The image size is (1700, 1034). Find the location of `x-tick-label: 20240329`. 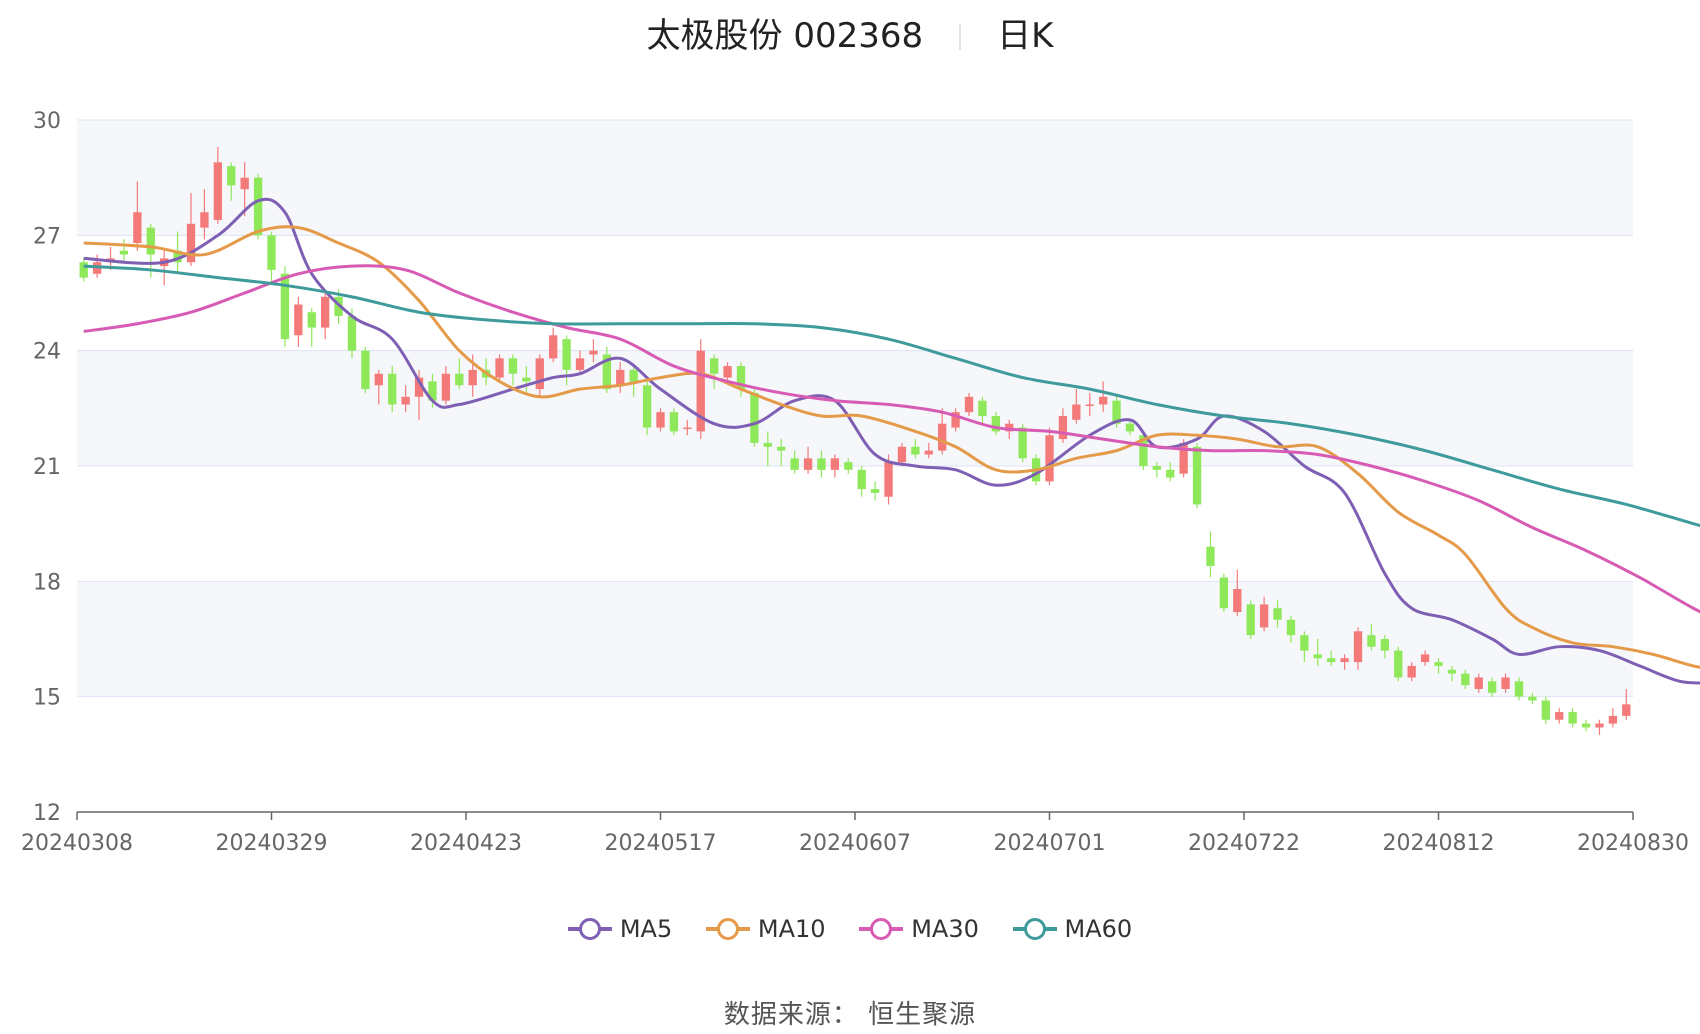

x-tick-label: 20240329 is located at coordinates (272, 843).